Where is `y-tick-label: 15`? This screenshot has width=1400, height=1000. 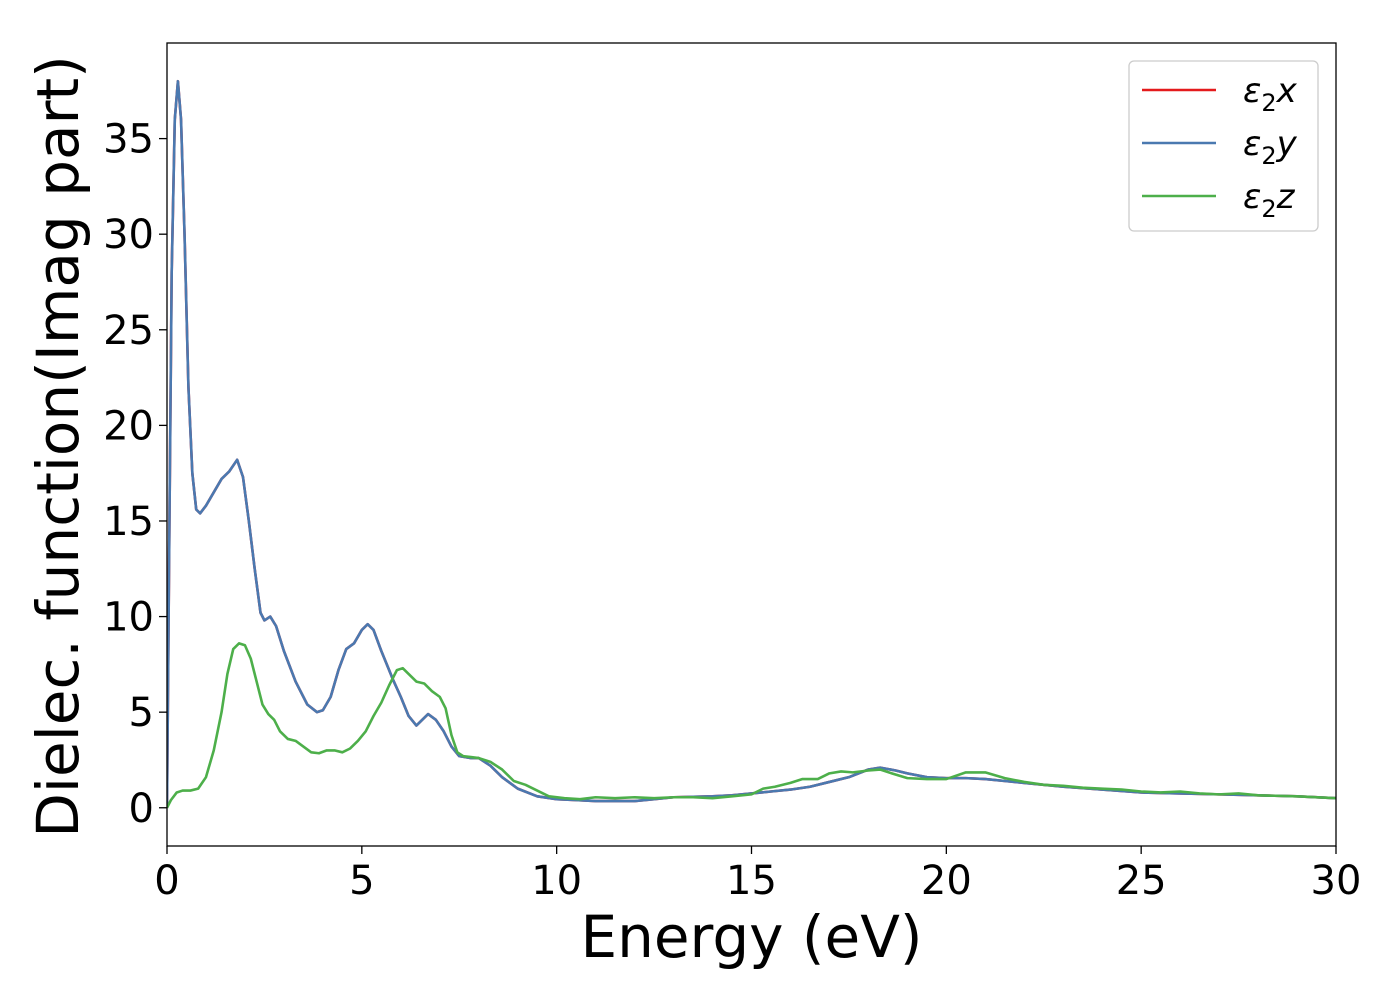 y-tick-label: 15 is located at coordinates (128, 522).